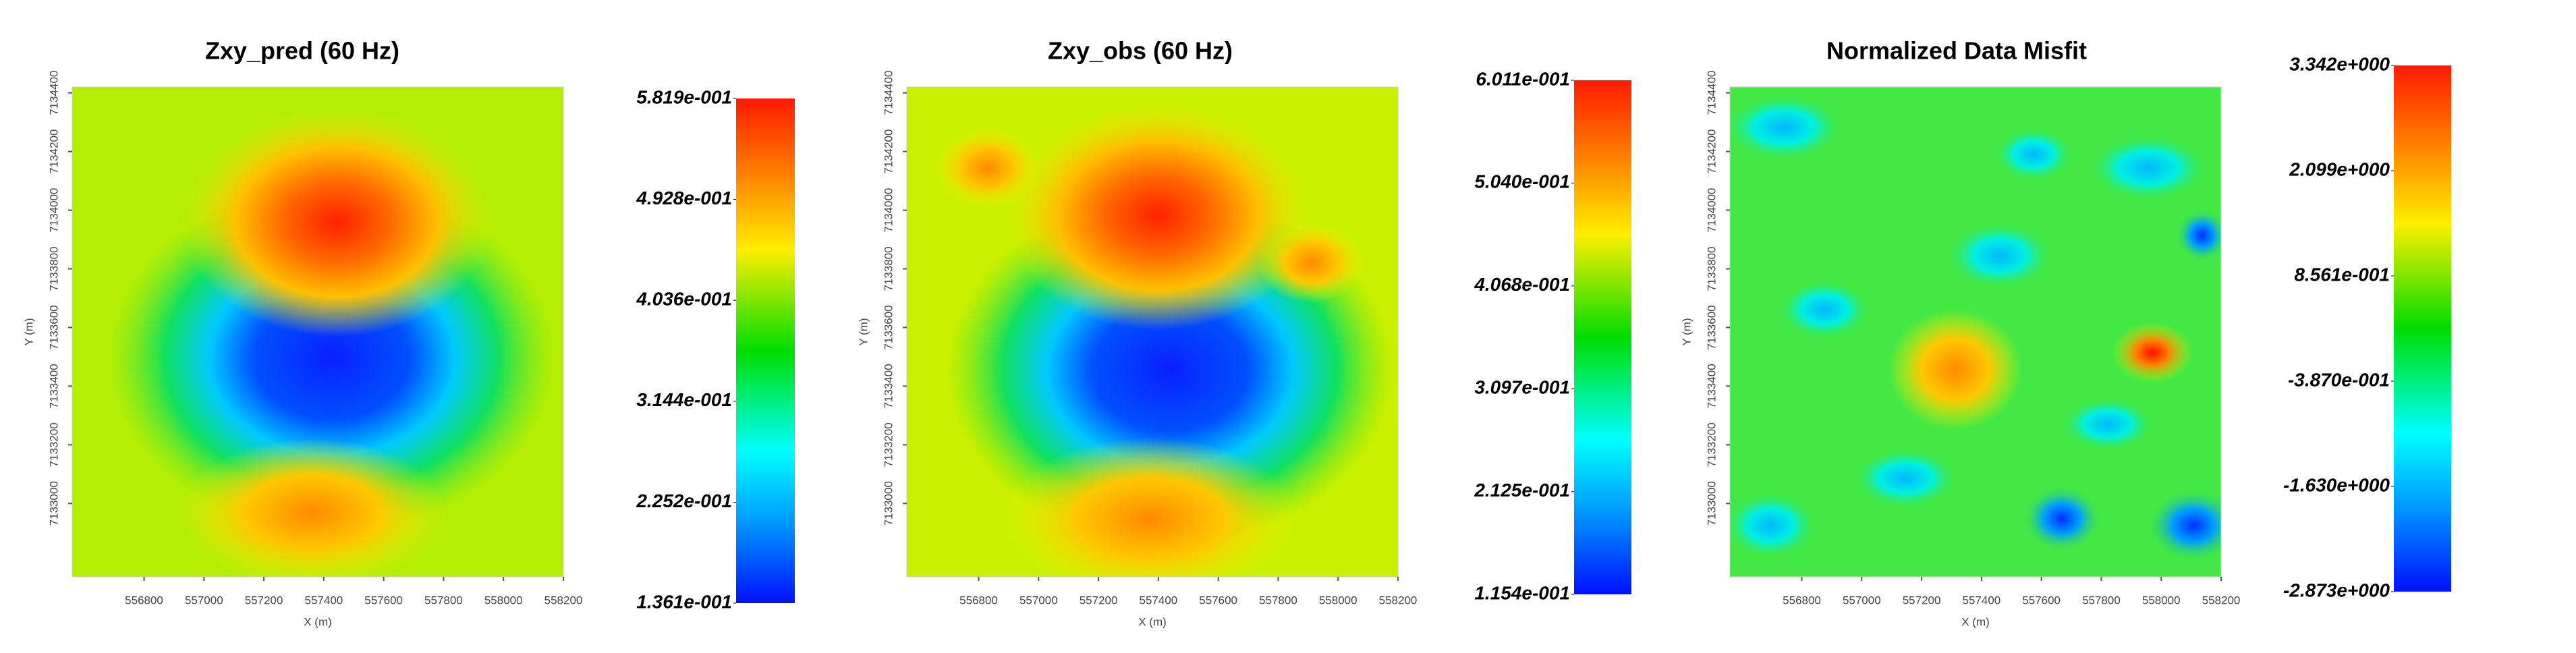 Image resolution: width=2576 pixels, height=653 pixels. I want to click on colorbar-tick-label: 2.099e+000, so click(2339, 169).